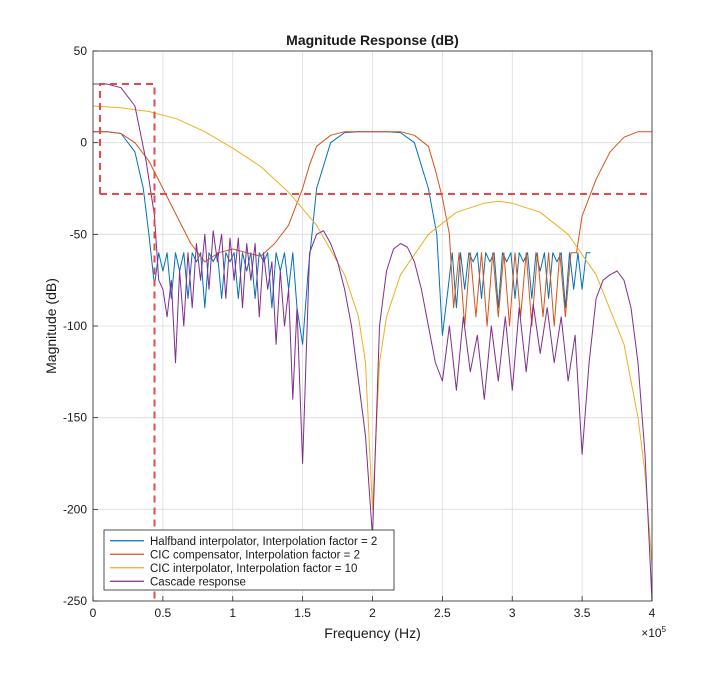 The image size is (720, 675). What do you see at coordinates (582, 613) in the screenshot?
I see `x-tick-label: 3.5` at bounding box center [582, 613].